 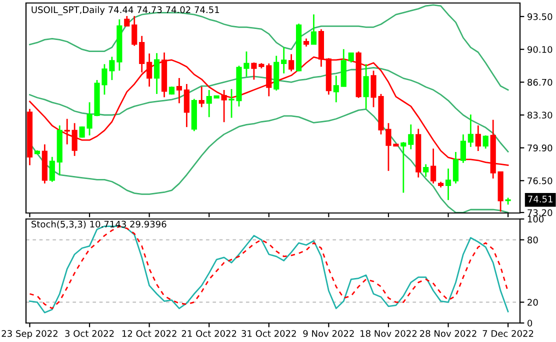 I want to click on y-tick-label: 73.20, so click(x=540, y=212).